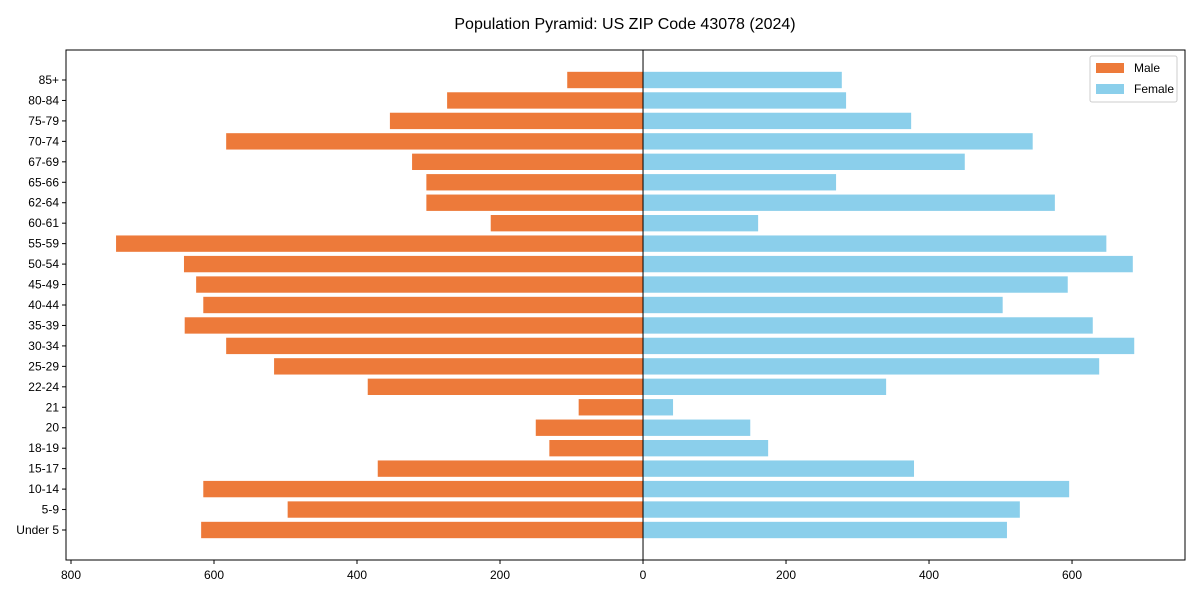 Image resolution: width=1200 pixels, height=605 pixels. Describe the element at coordinates (43, 489) in the screenshot. I see `y-tick-label: 10-14` at that location.